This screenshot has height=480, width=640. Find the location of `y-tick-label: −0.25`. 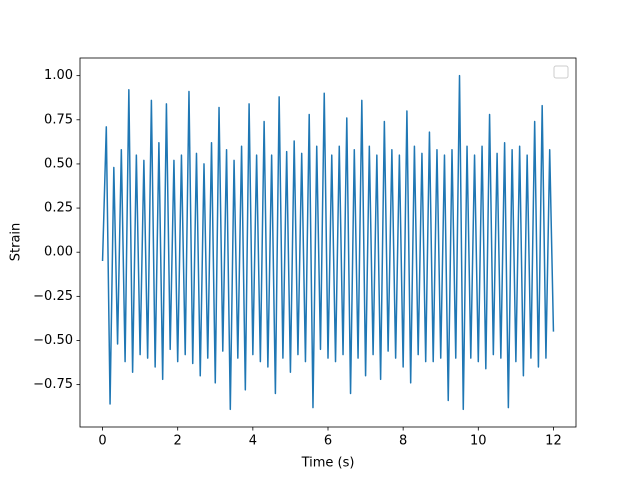

y-tick-label: −0.25 is located at coordinates (53, 296).